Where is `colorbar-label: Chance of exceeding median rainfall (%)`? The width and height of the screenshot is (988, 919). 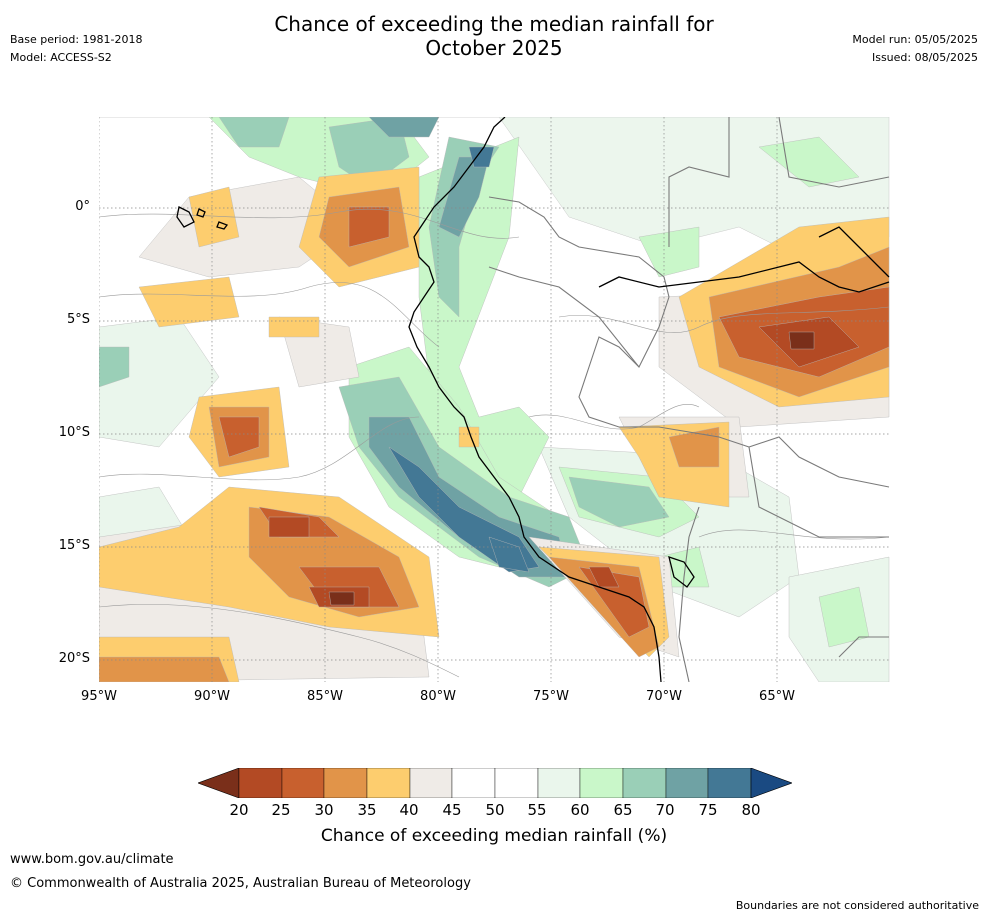 colorbar-label: Chance of exceeding median rainfall (%) is located at coordinates (494, 836).